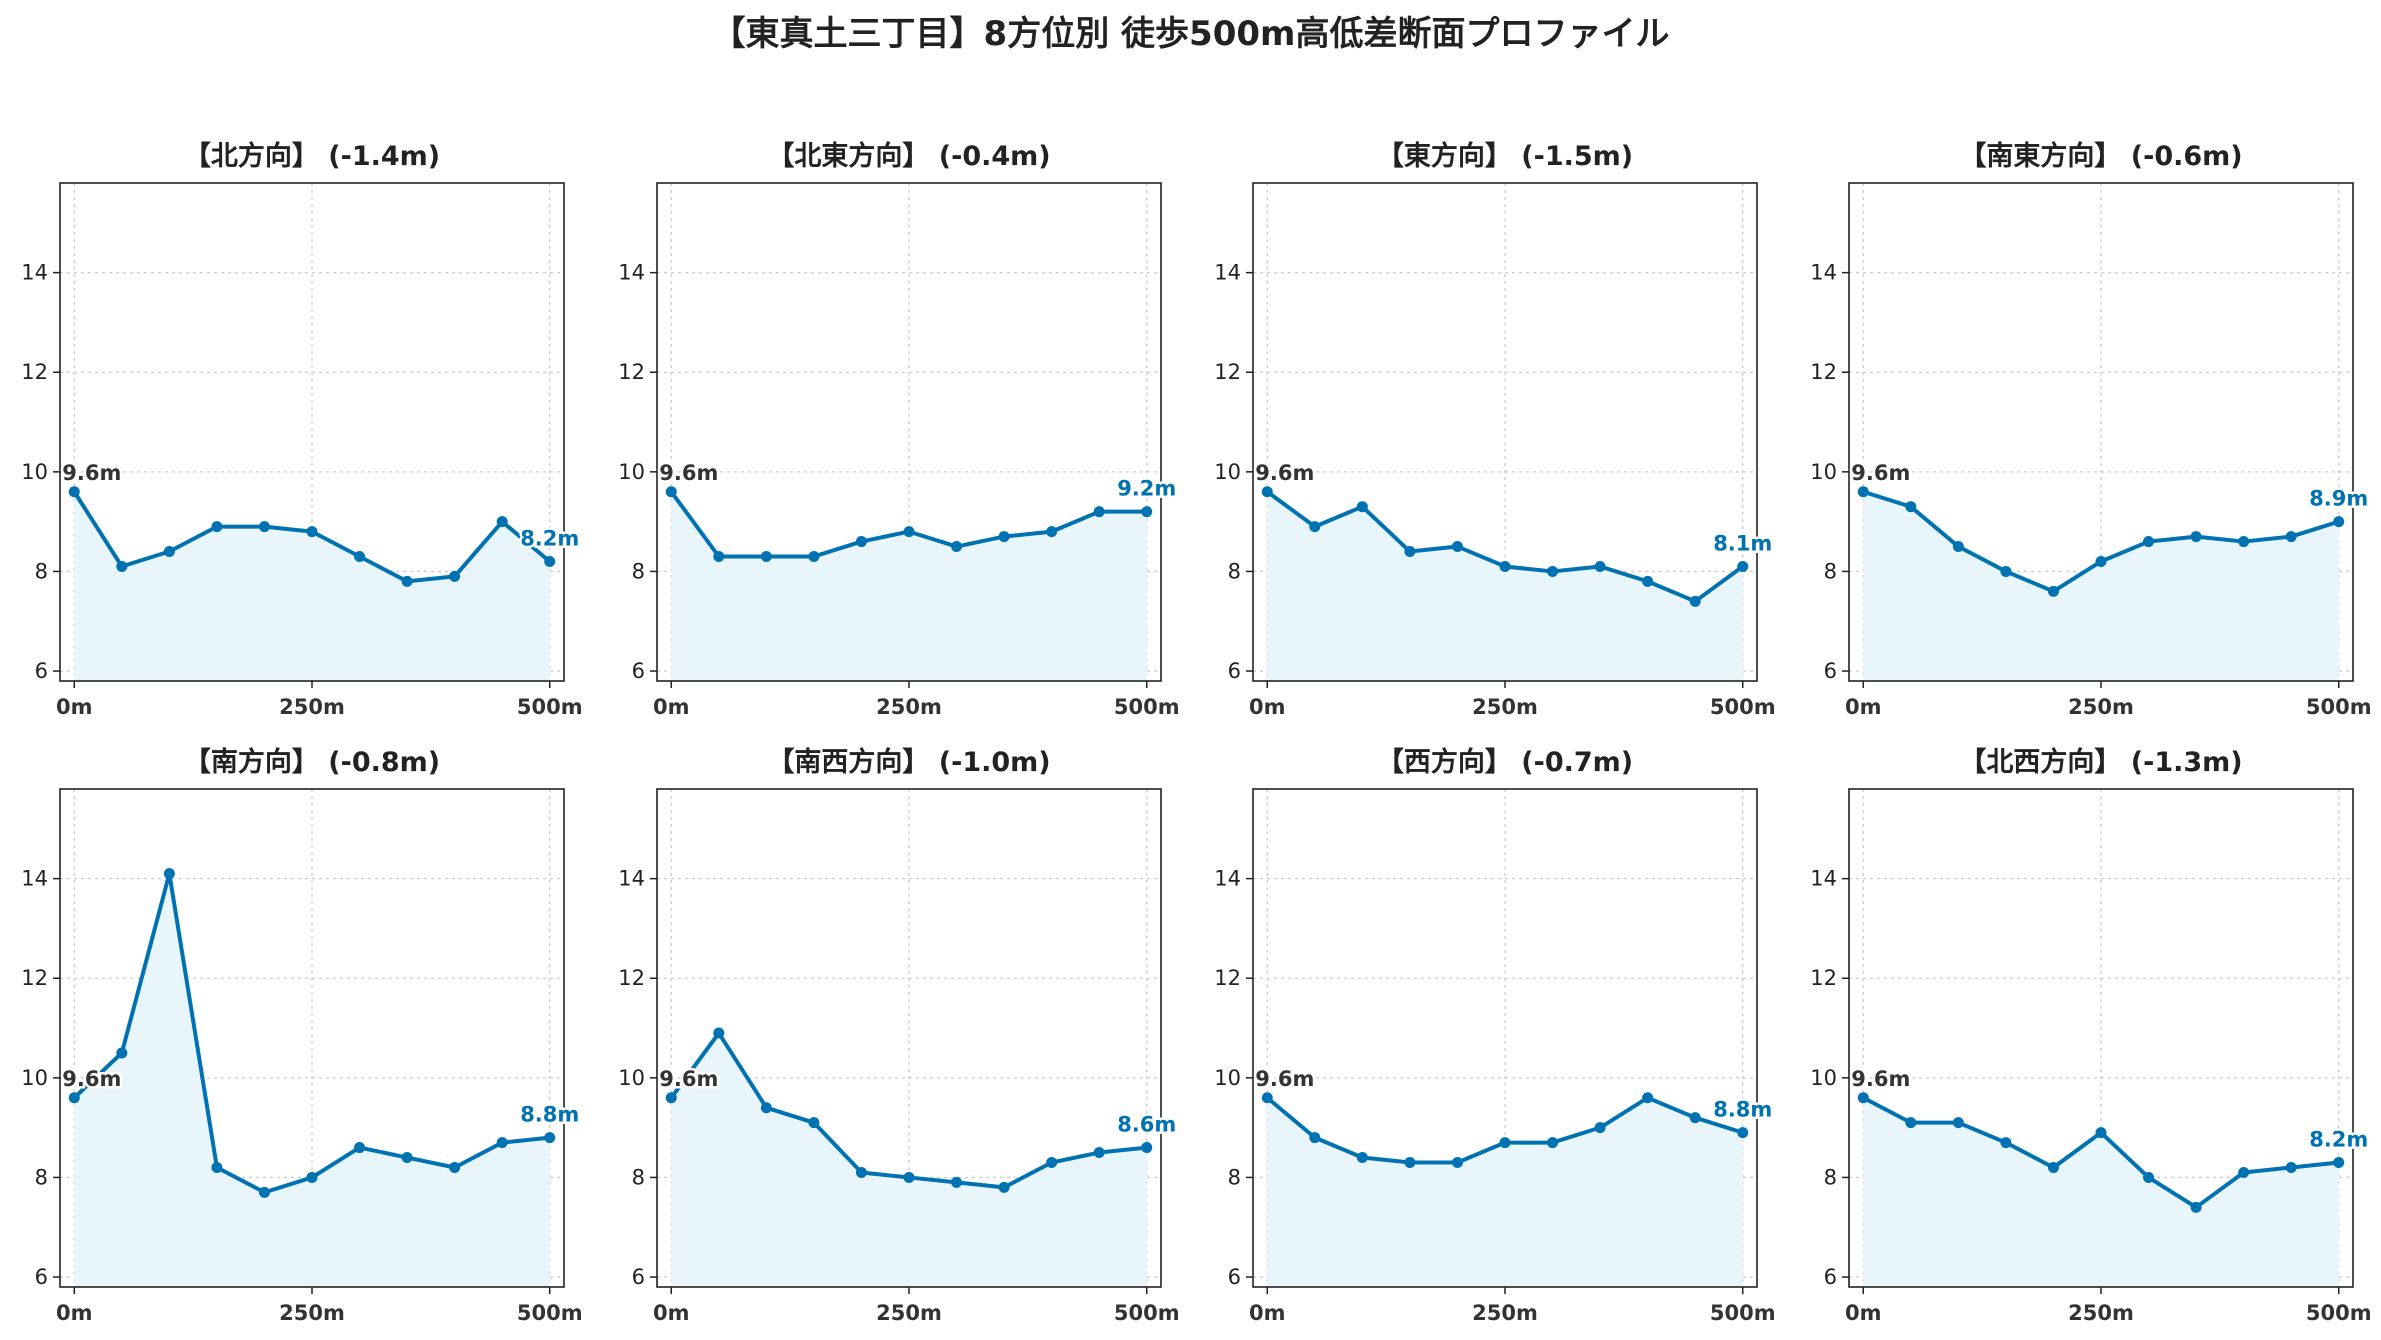 This screenshot has width=2381, height=1340. I want to click on panel-2: 【東方向】 (-1.5m) 6 8 10 12 14 0m 250m 500m 9.6m 8.1m, so click(1494, 429).